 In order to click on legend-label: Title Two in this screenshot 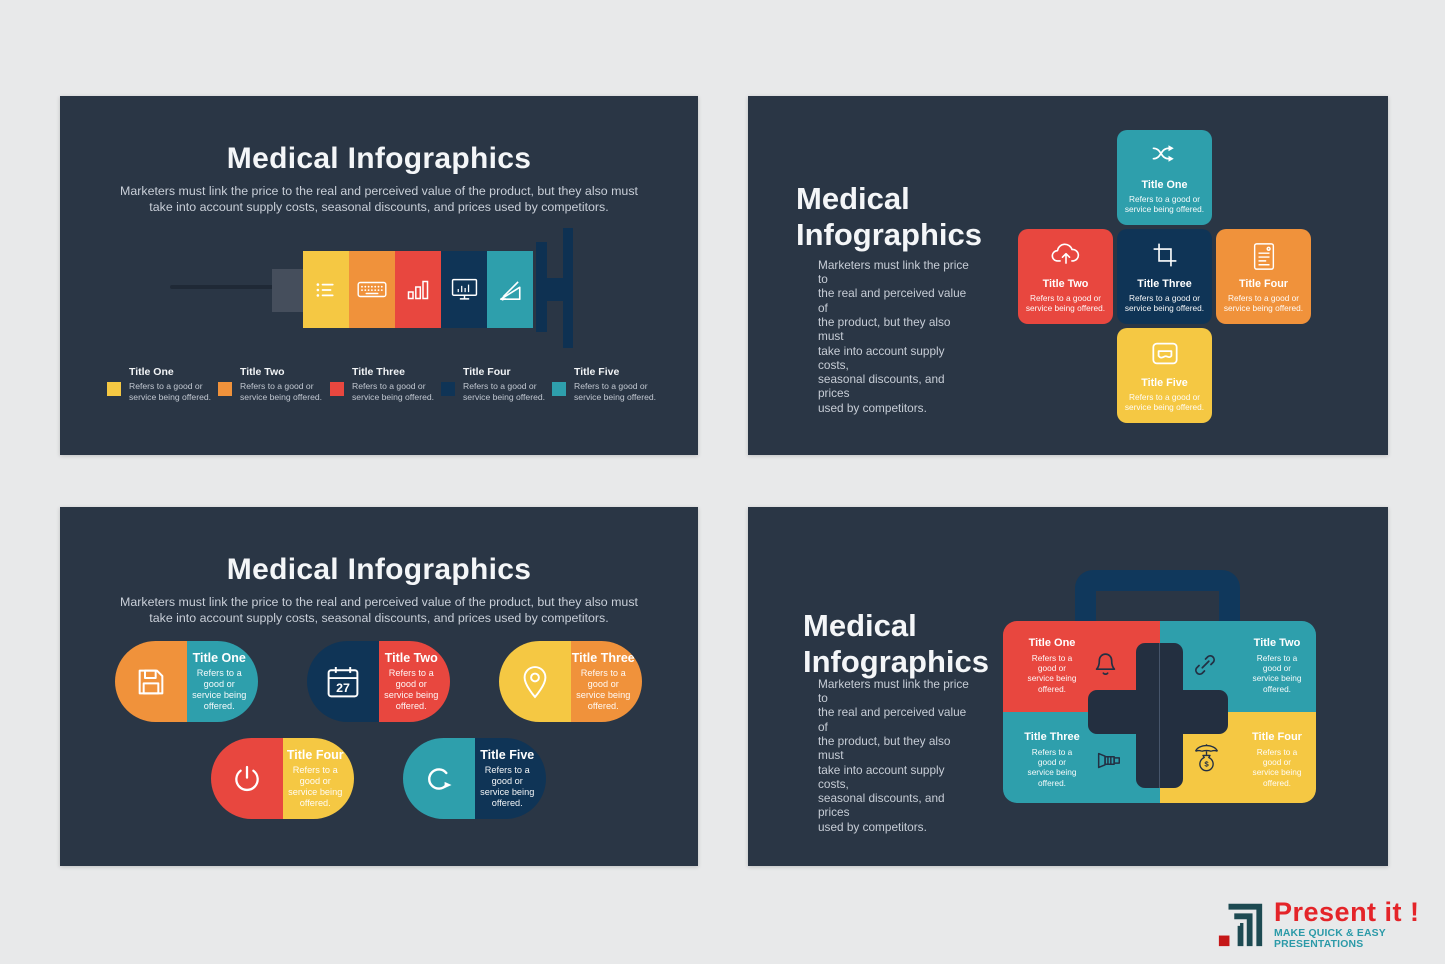, I will do `click(262, 372)`.